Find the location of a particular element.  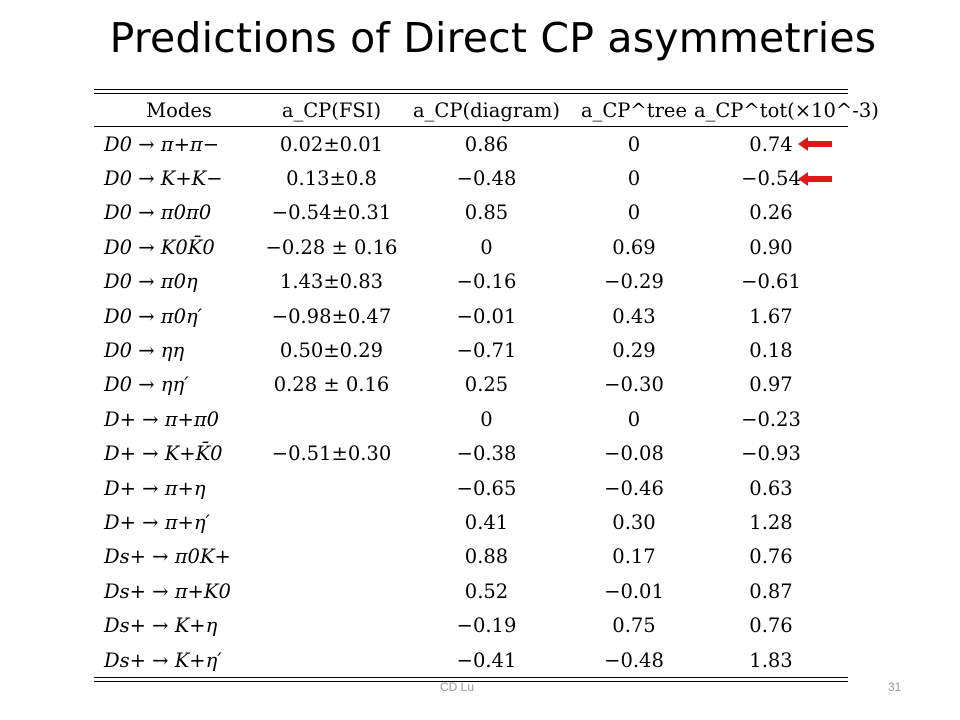

diagram-cell: −0.01 is located at coordinates (486, 316).